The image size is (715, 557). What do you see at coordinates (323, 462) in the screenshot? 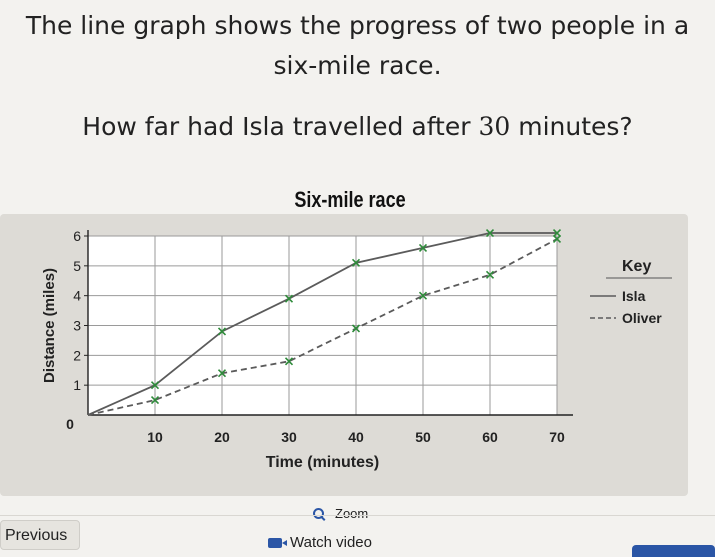
I see `x-axis-label: Time (minutes)` at bounding box center [323, 462].